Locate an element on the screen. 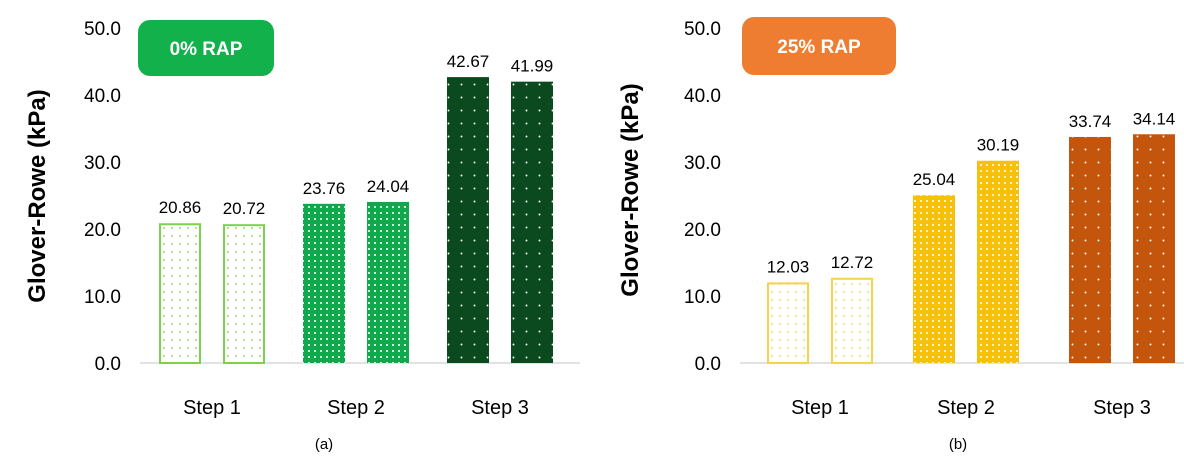 The image size is (1184, 459). rap-badge: 25% RAP is located at coordinates (819, 46).